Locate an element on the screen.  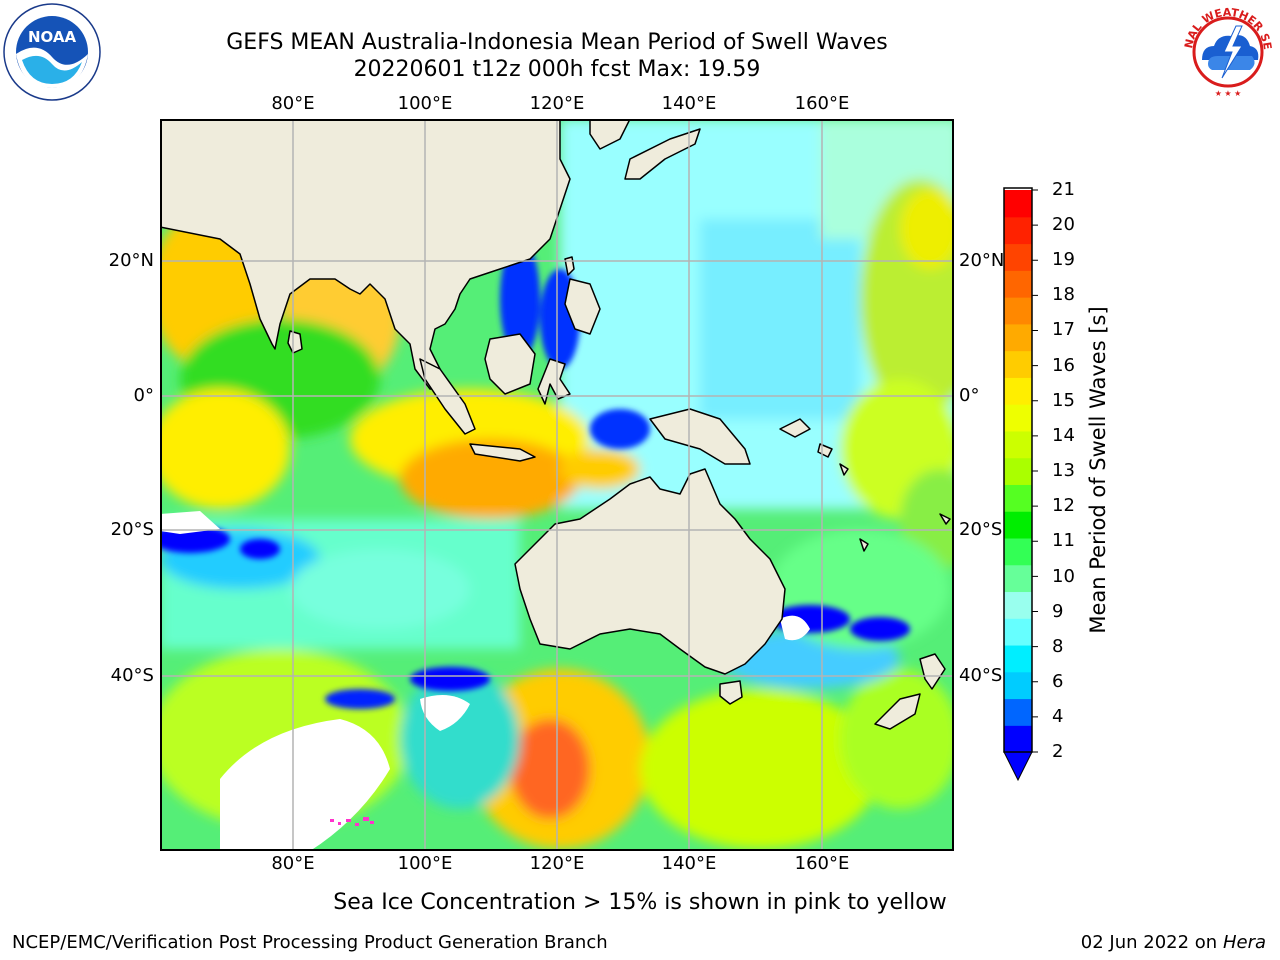
colorbar-label-20: 20 is located at coordinates (1063, 224).